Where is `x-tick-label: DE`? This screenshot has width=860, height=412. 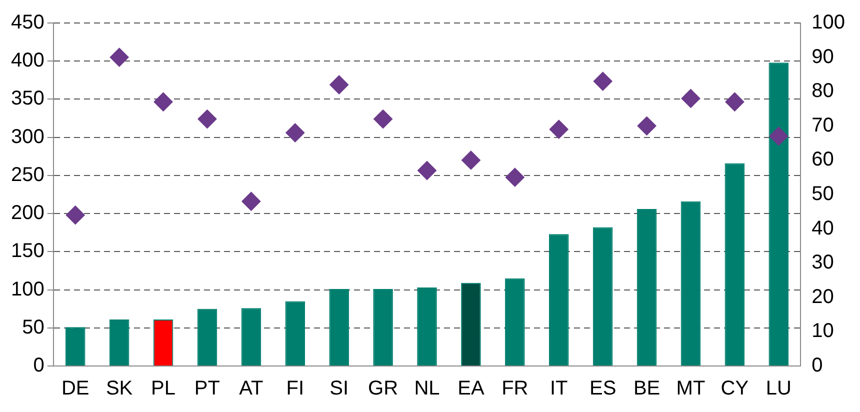 x-tick-label: DE is located at coordinates (75, 389).